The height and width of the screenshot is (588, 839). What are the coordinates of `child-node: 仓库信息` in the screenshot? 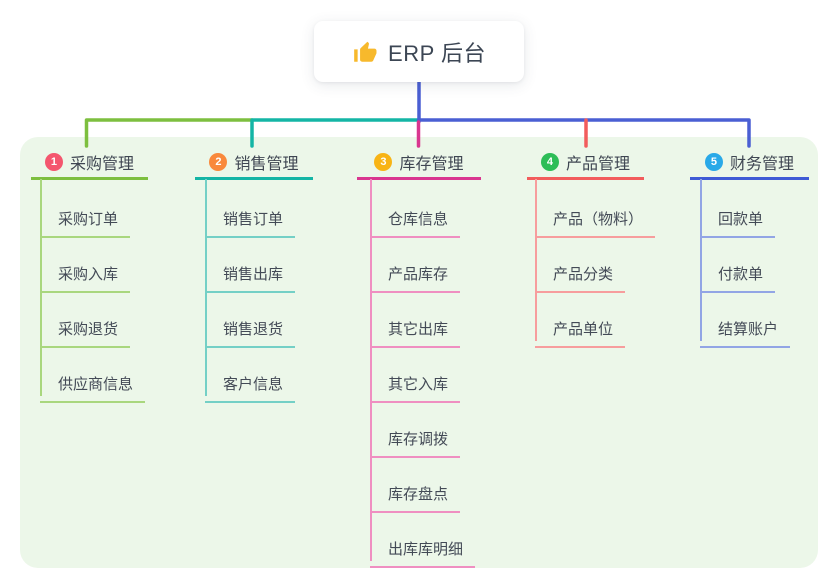 It's located at (415, 219).